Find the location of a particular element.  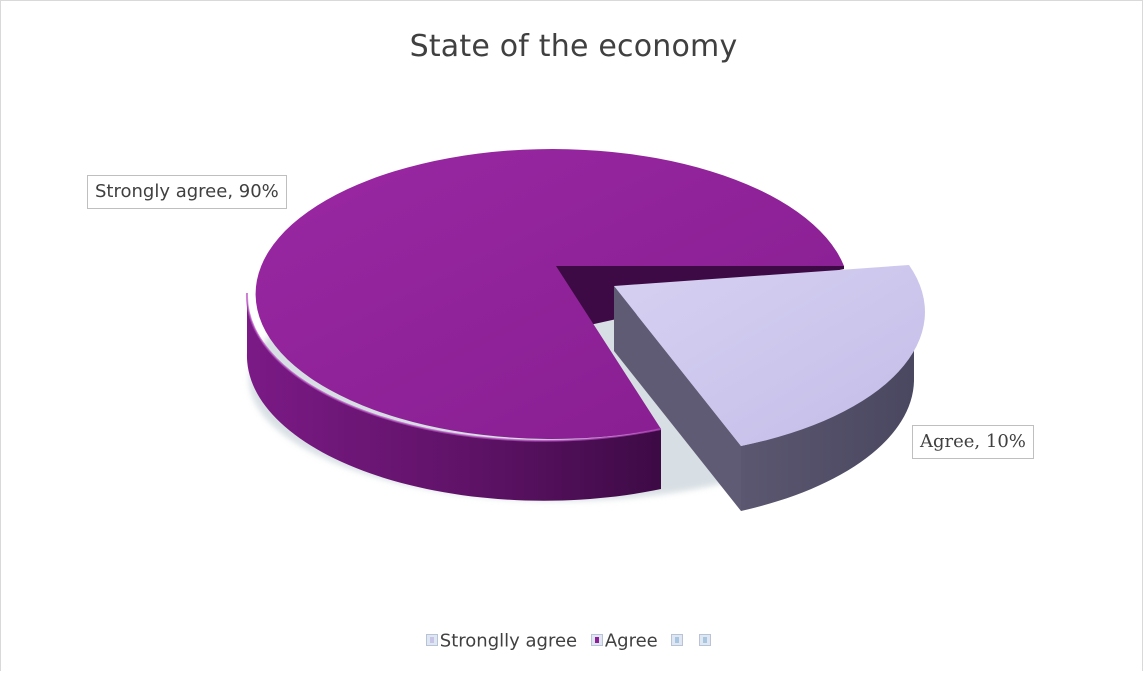

slice-strongly-agree-side is located at coordinates (454, 397).